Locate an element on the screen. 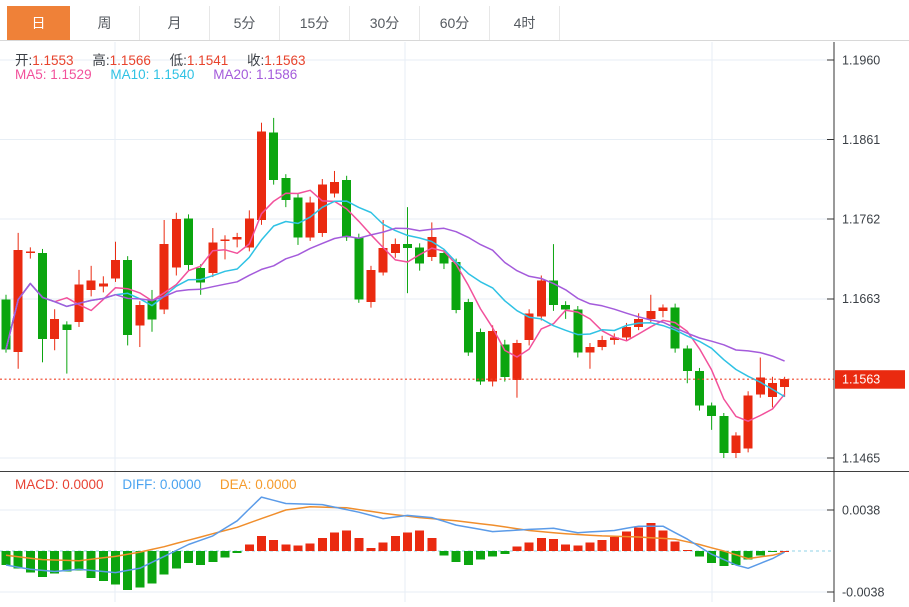 This screenshot has width=909, height=607. tab-month: 月 is located at coordinates (175, 23).